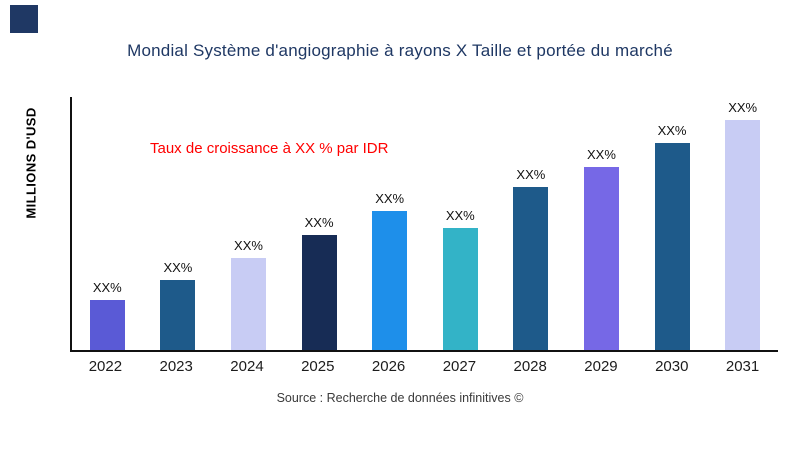 The width and height of the screenshot is (800, 450). What do you see at coordinates (742, 366) in the screenshot?
I see `x-tick-2031: 2031` at bounding box center [742, 366].